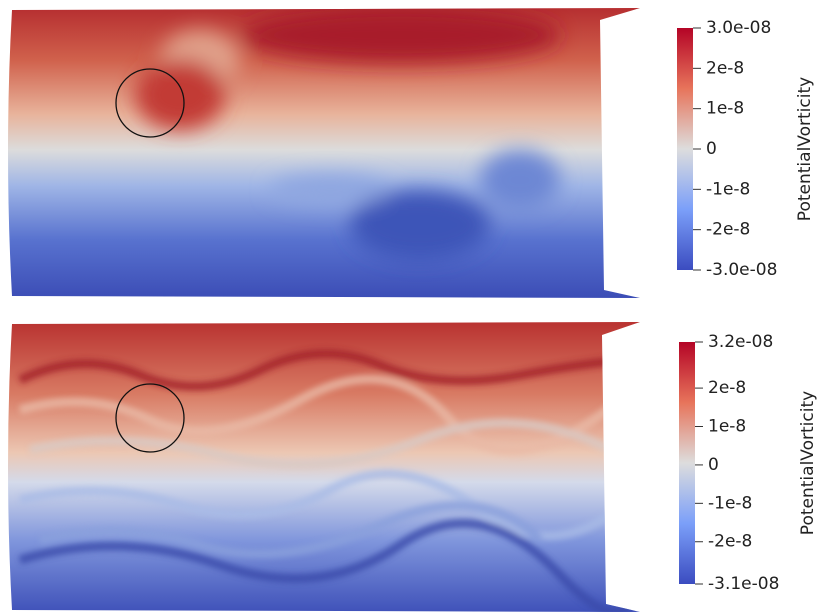 Image resolution: width=820 pixels, height=615 pixels. Describe the element at coordinates (741, 270) in the screenshot. I see `colorbar-tick-label: -3.0e-08` at that location.